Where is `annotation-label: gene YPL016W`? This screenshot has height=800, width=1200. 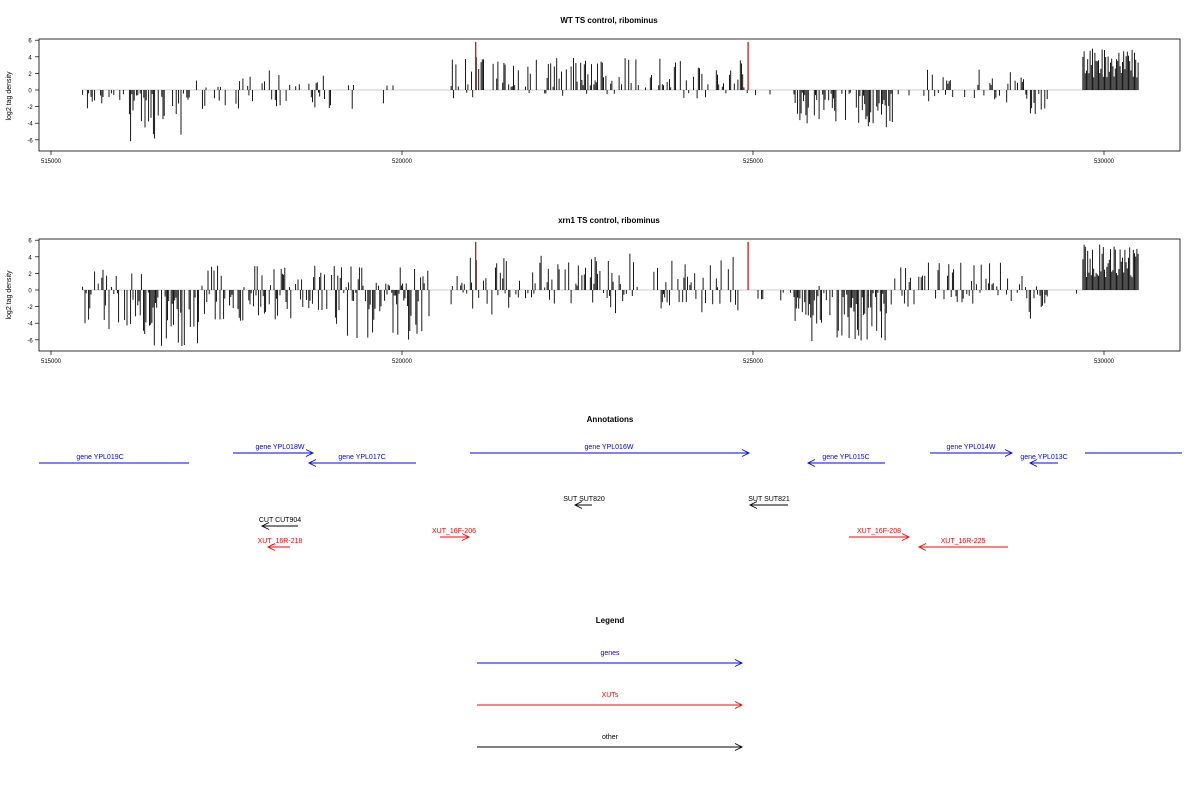
annotation-label: gene YPL016W is located at coordinates (609, 447).